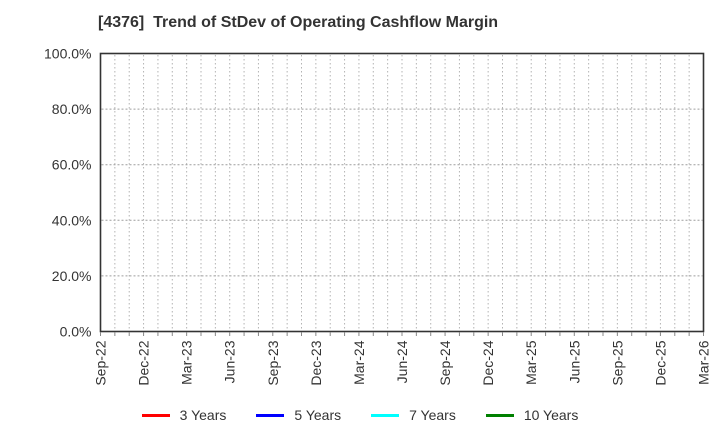 The height and width of the screenshot is (440, 720). Describe the element at coordinates (316, 362) in the screenshot. I see `x-tick-label: Dec-23` at that location.